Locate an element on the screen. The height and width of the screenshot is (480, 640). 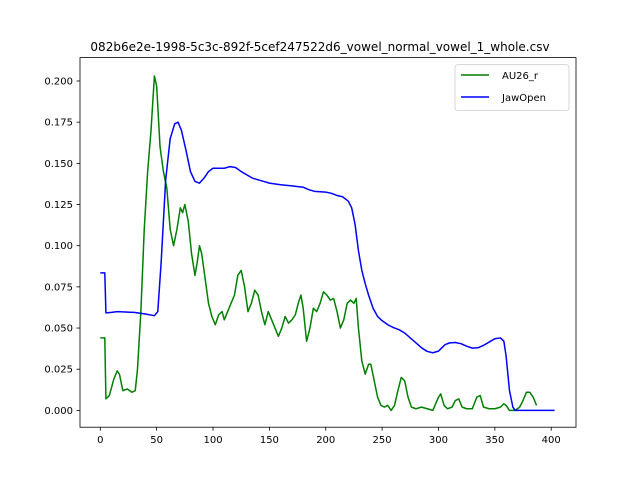
x-tick-label: 300 is located at coordinates (438, 440).